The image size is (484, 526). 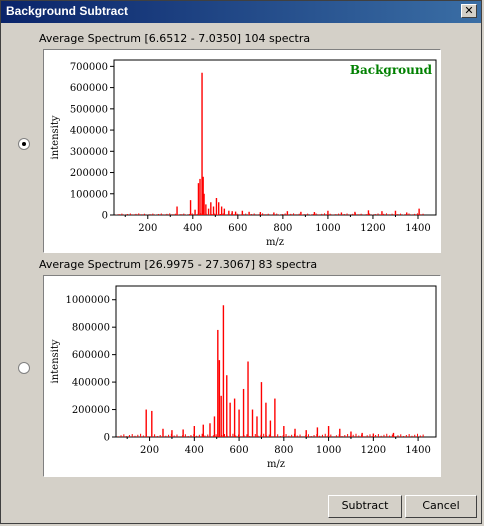 What do you see at coordinates (441, 506) in the screenshot?
I see `cancel-button: Cancel` at bounding box center [441, 506].